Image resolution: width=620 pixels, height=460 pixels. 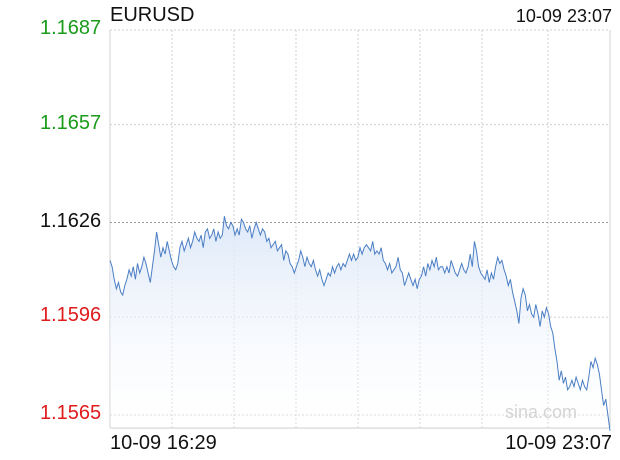 What do you see at coordinates (71, 28) in the screenshot?
I see `y-tick-label: 1.1687` at bounding box center [71, 28].